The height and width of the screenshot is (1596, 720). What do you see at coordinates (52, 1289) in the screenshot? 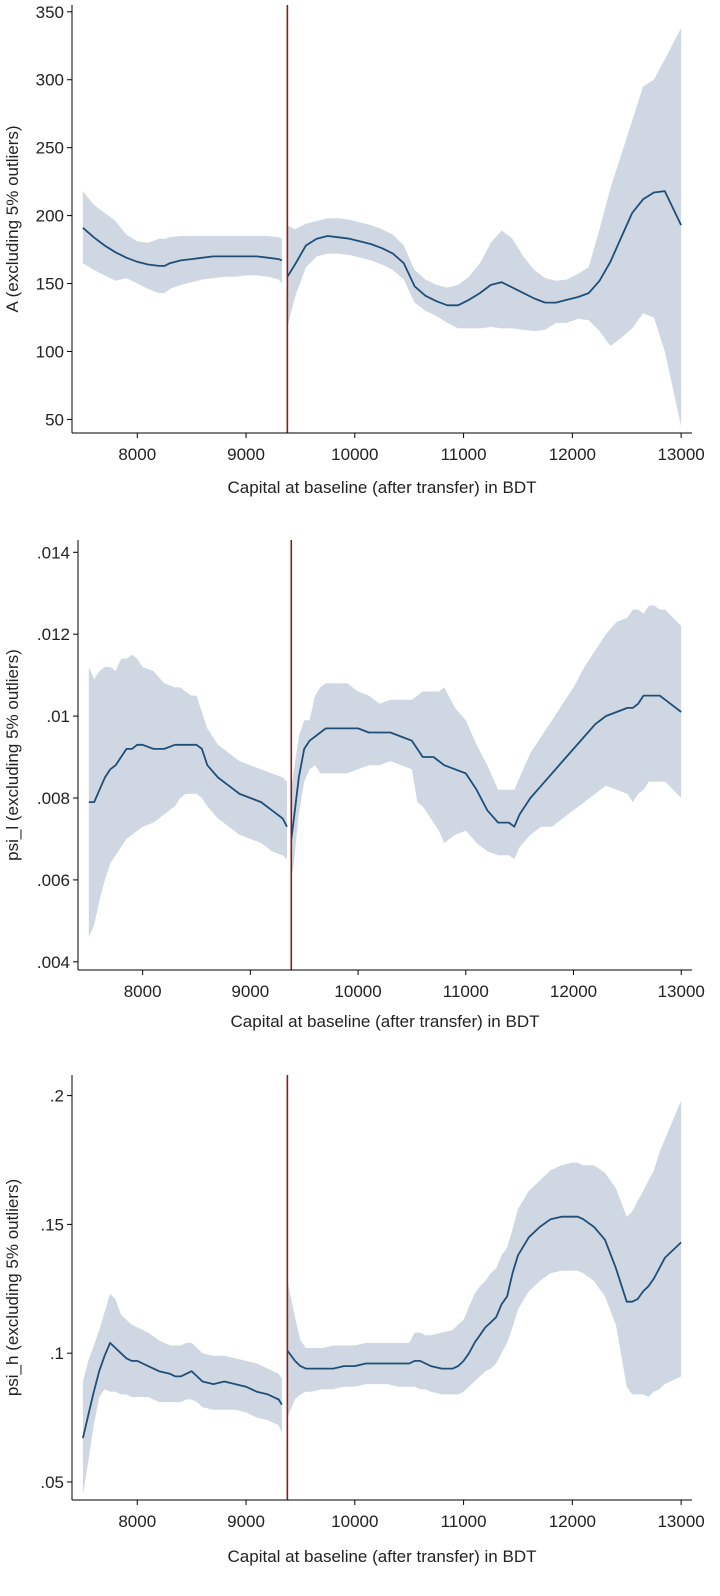
I see `y-tick-labels: .05 .1 .15 .2` at bounding box center [52, 1289].